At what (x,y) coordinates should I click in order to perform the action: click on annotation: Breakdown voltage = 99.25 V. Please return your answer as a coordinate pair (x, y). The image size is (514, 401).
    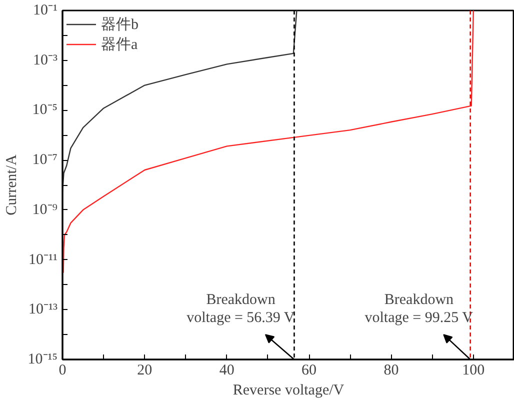
    Looking at the image, I should click on (419, 309).